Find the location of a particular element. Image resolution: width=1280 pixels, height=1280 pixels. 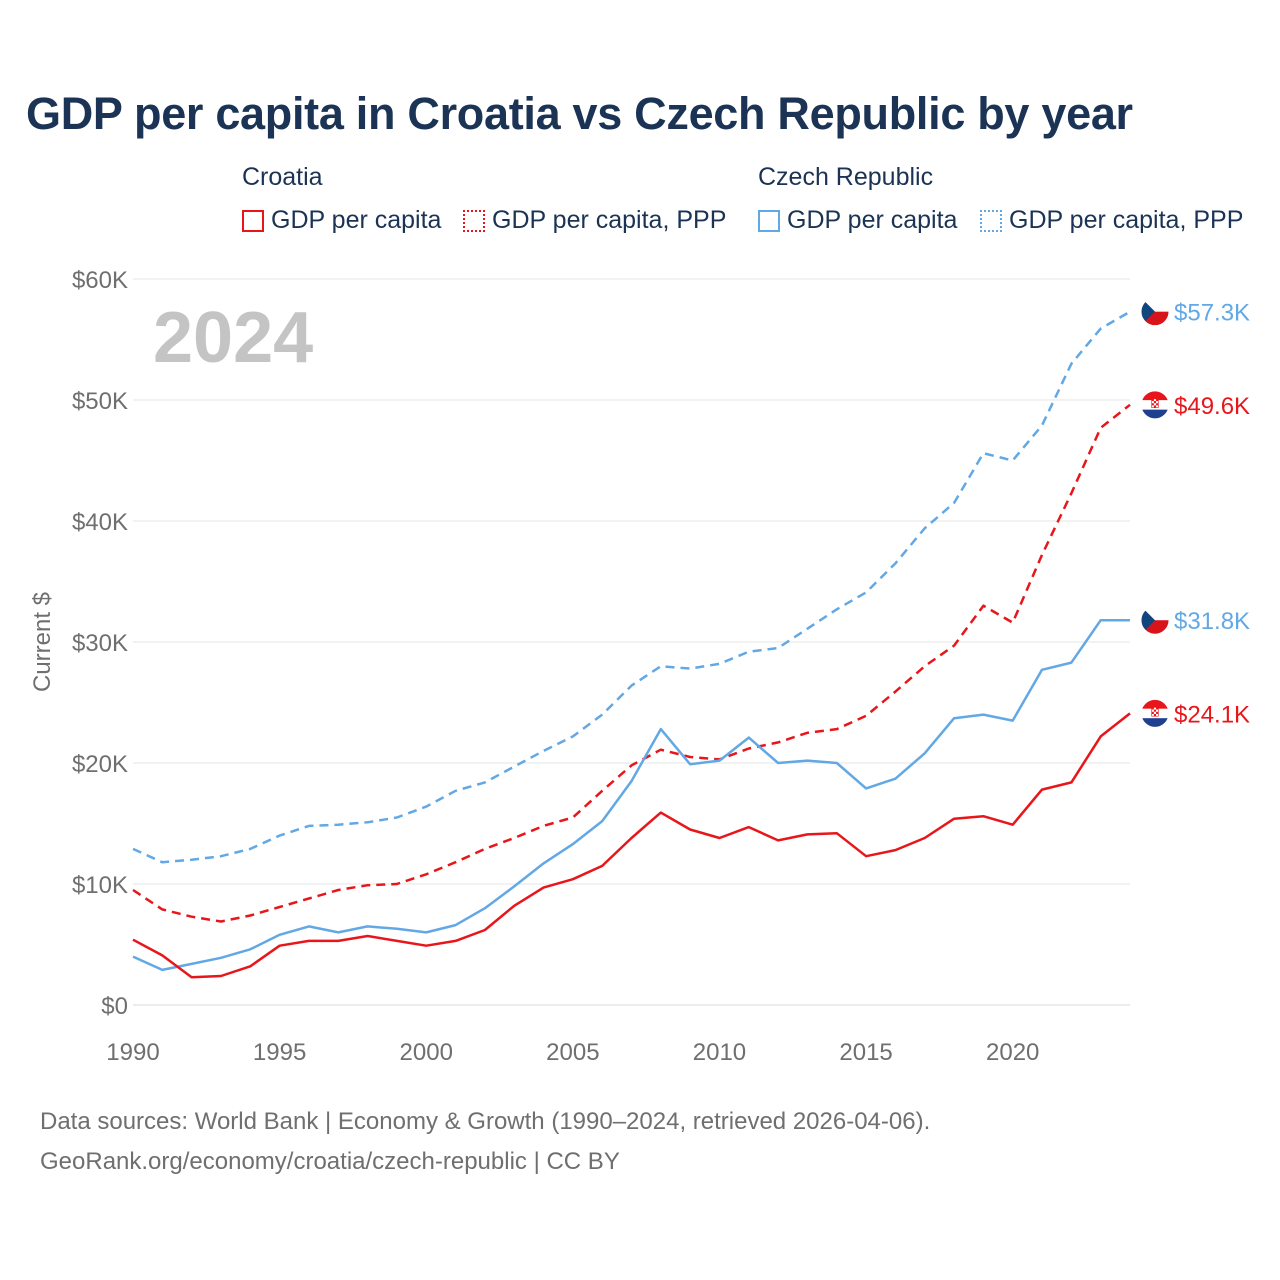

x-tick-label: 2005 is located at coordinates (572, 1052).